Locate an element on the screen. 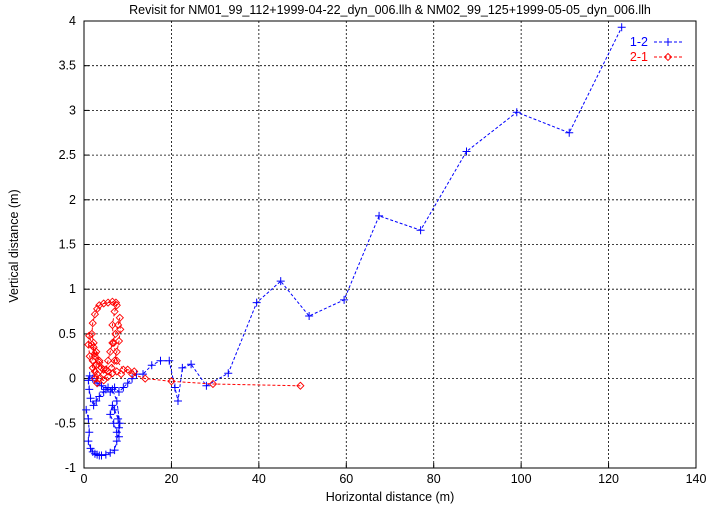 This screenshot has width=721, height=505. x-tick-label: 40 is located at coordinates (259, 479).